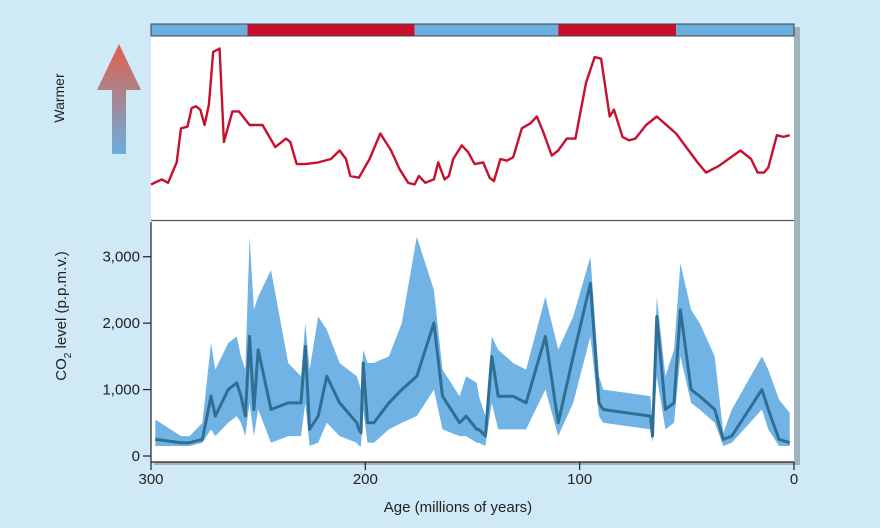 This screenshot has width=880, height=528. I want to click on y-tick-label: 2,000, so click(121, 323).